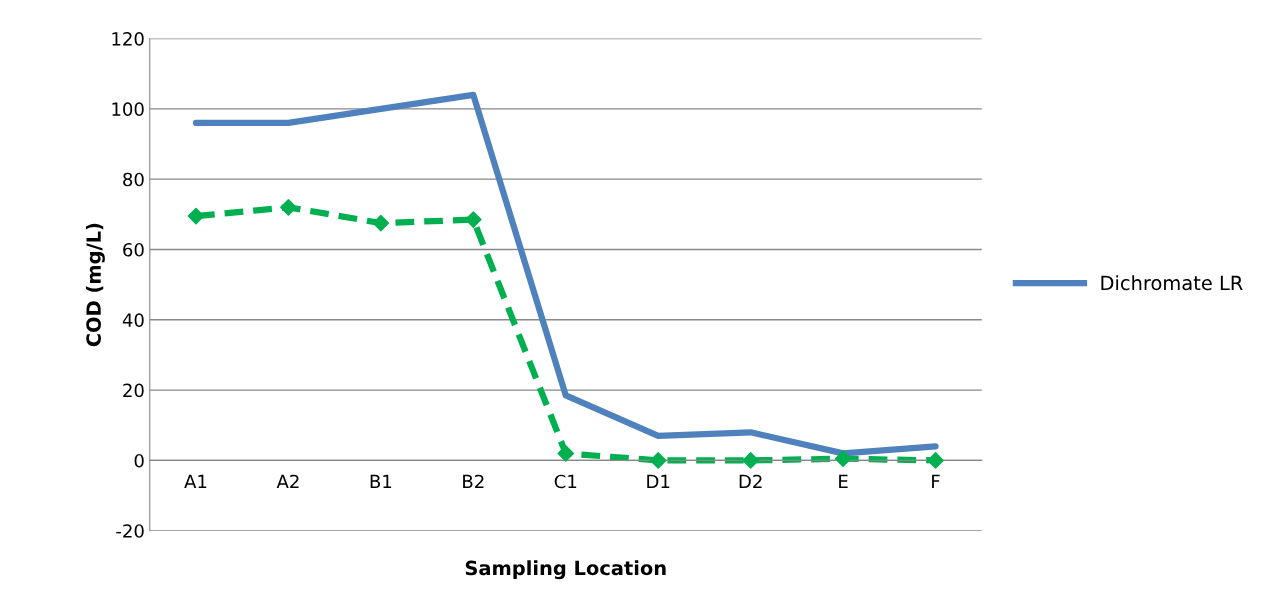  Describe the element at coordinates (195, 481) in the screenshot. I see `x-tick-label: A1` at that location.